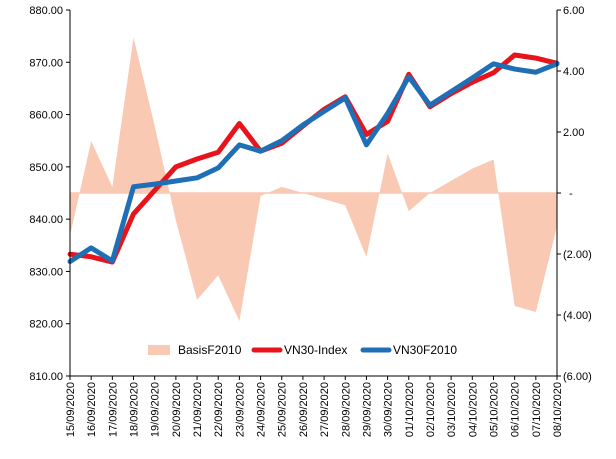 Image resolution: width=616 pixels, height=459 pixels. Describe the element at coordinates (494, 409) in the screenshot. I see `x-tick-label: 05/10/2020` at that location.